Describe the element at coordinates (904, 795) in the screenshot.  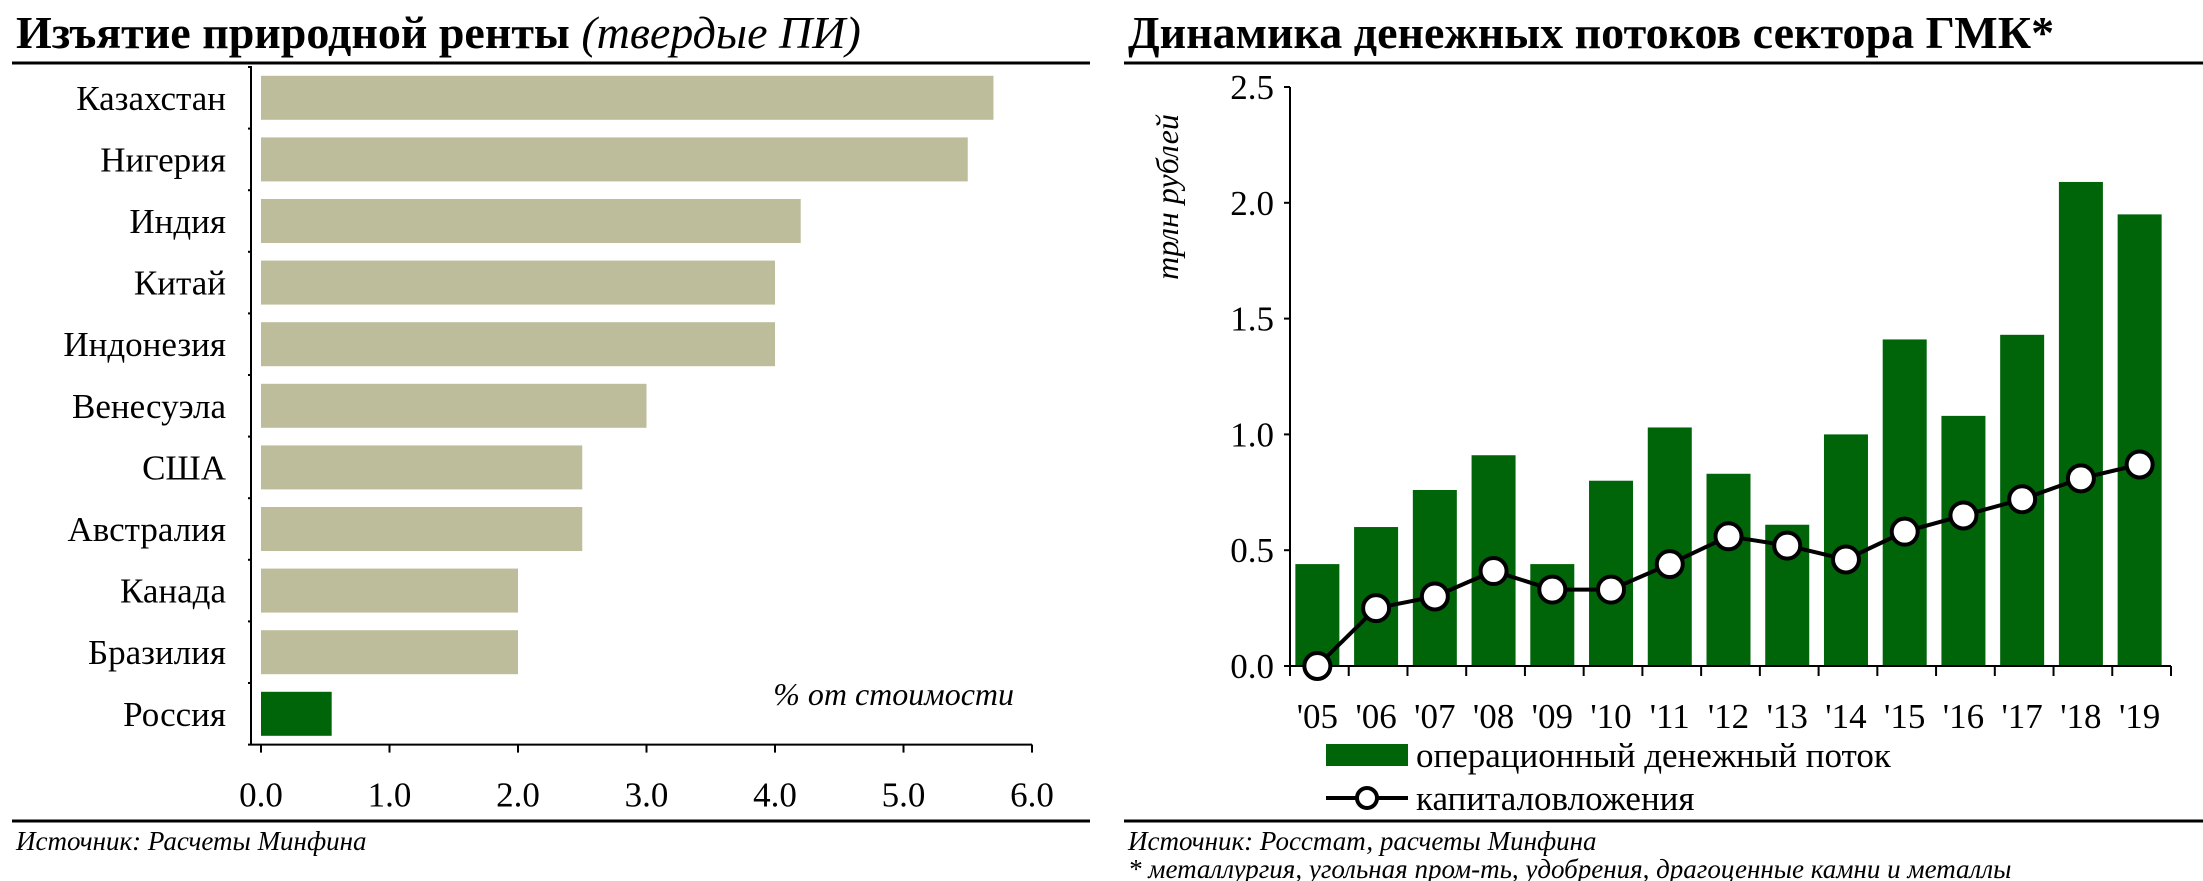
I see `x-tick-label: 5.0` at that location.